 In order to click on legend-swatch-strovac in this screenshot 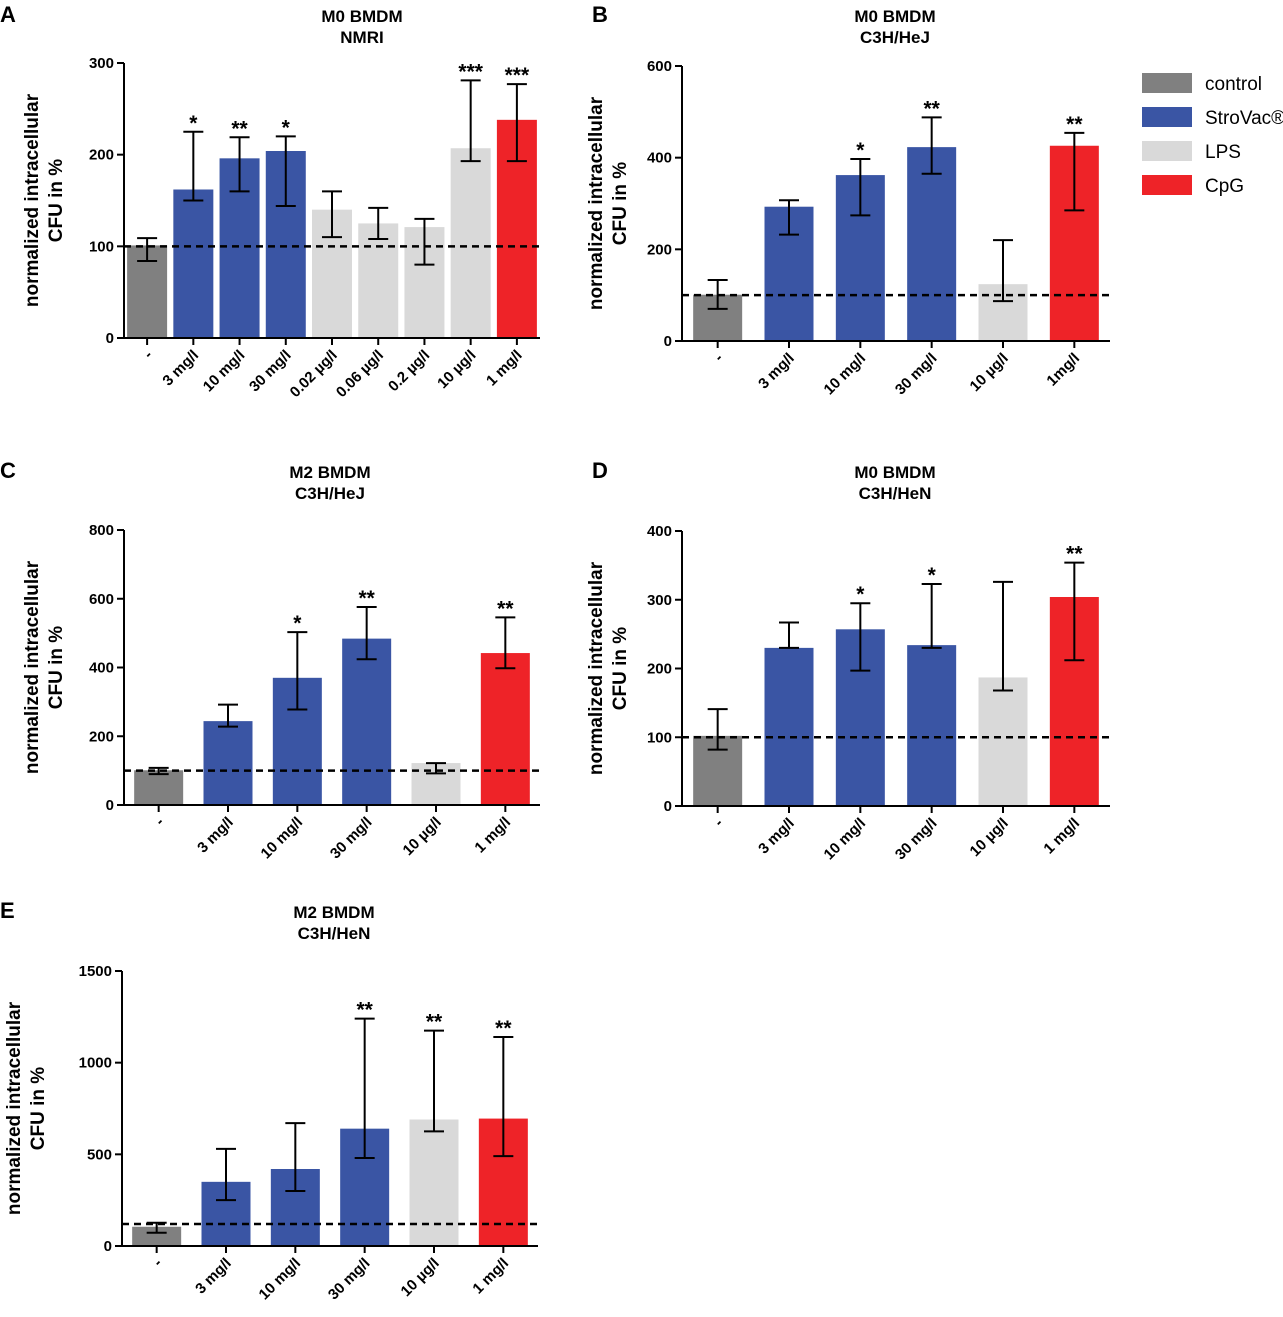, I will do `click(1167, 117)`.